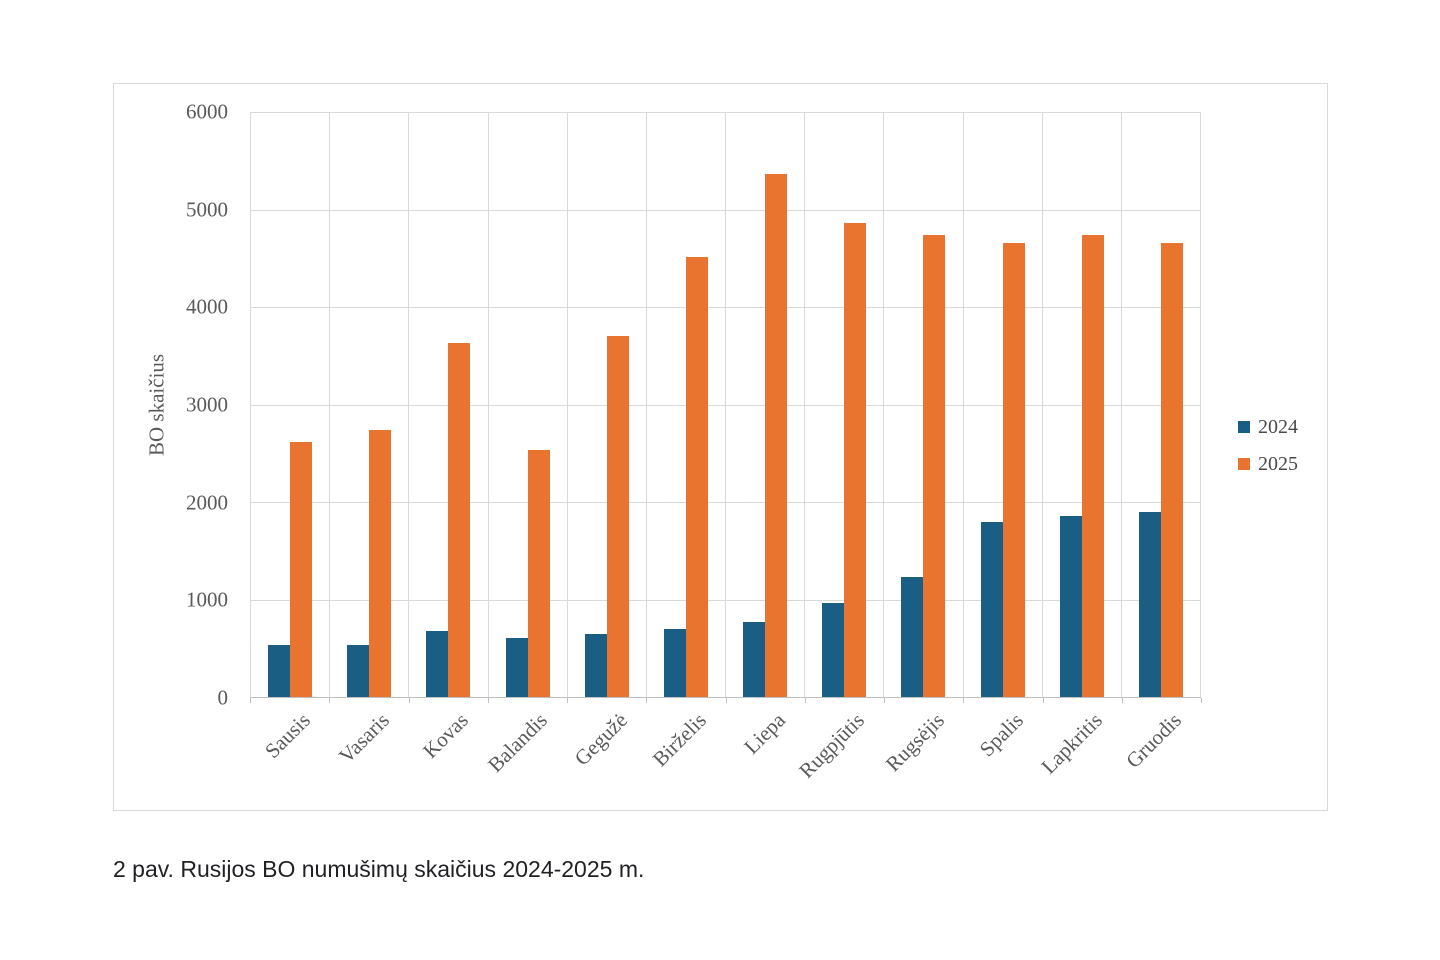 The image size is (1440, 960). What do you see at coordinates (207, 599) in the screenshot?
I see `y-tick-label-1000: 1000` at bounding box center [207, 599].